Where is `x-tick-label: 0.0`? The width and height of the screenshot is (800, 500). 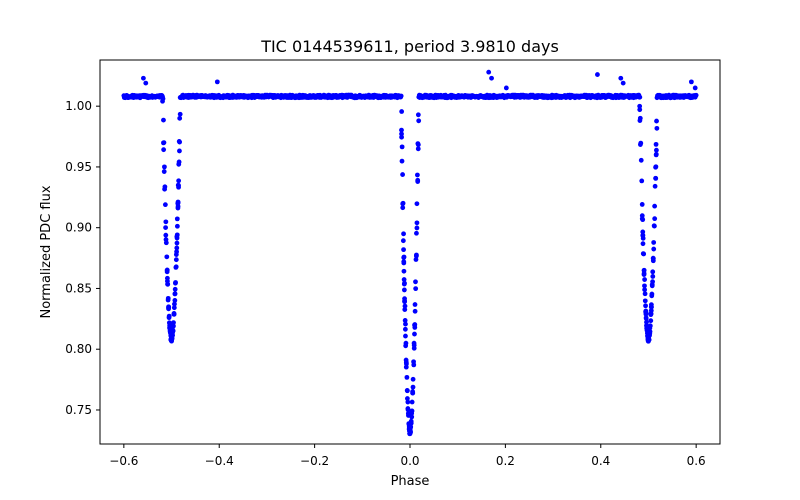
x-tick-label: 0.0 is located at coordinates (409, 461).